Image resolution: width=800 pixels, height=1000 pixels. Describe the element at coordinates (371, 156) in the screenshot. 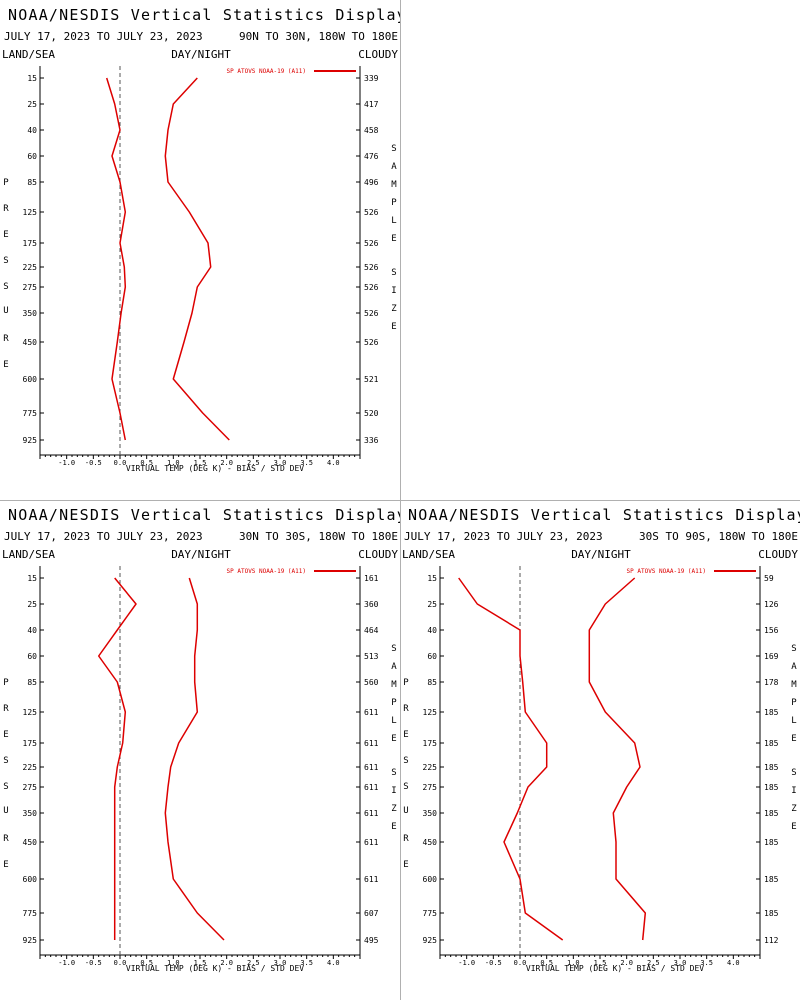

I see `sample-size-label: 476` at that location.